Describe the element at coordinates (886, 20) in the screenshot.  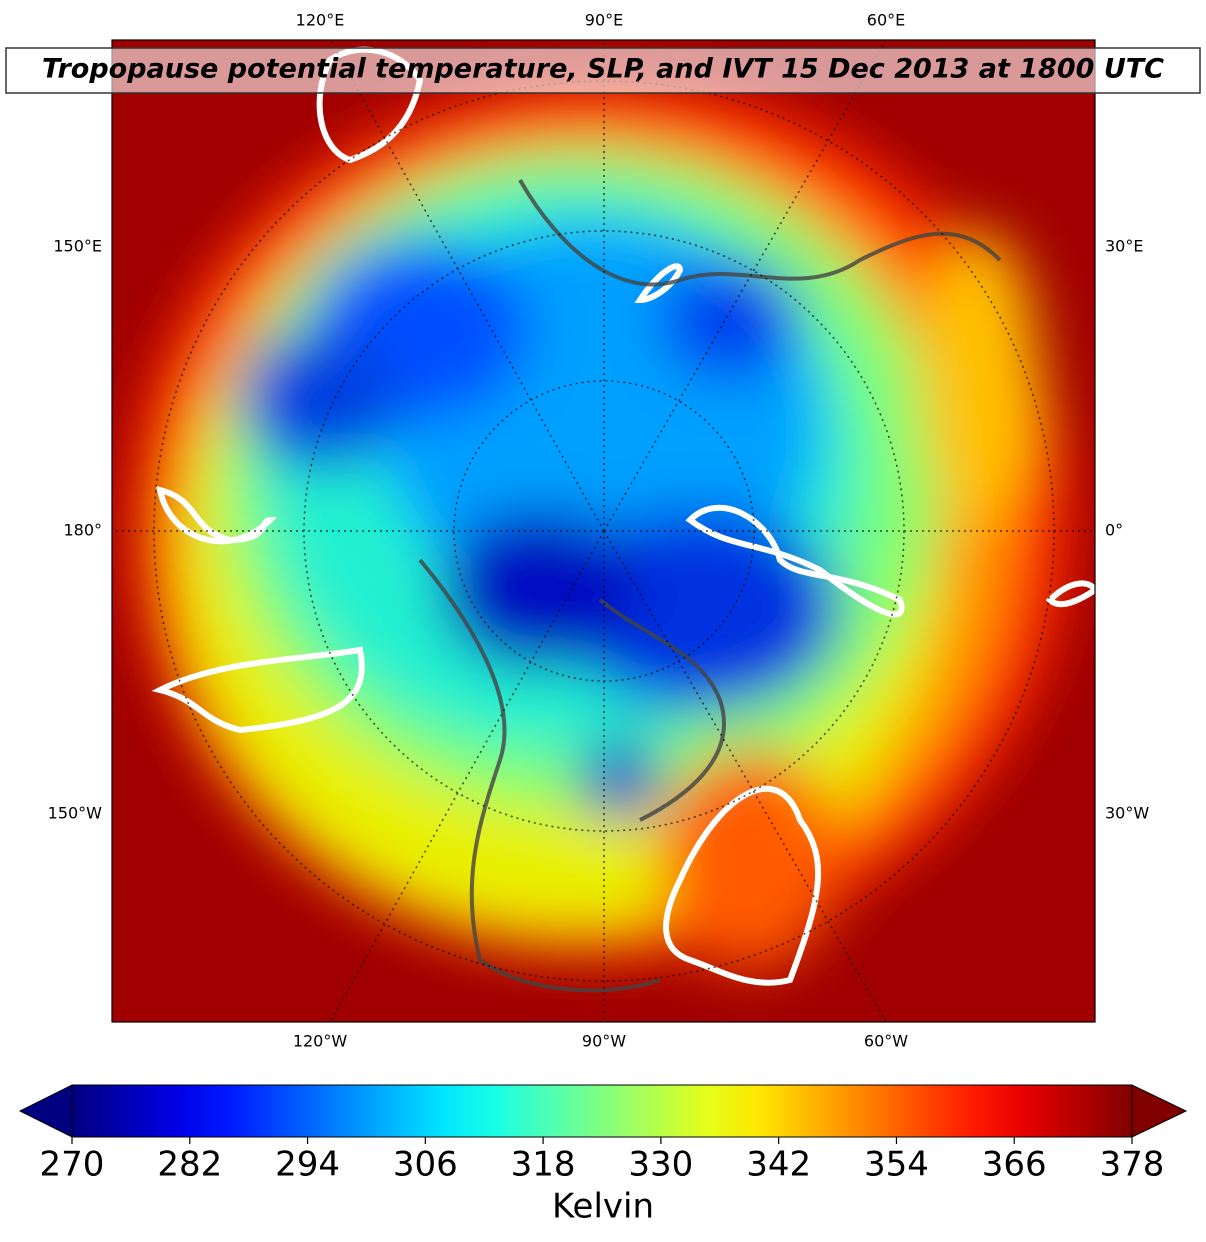
I see `lon-label: 60°E` at that location.